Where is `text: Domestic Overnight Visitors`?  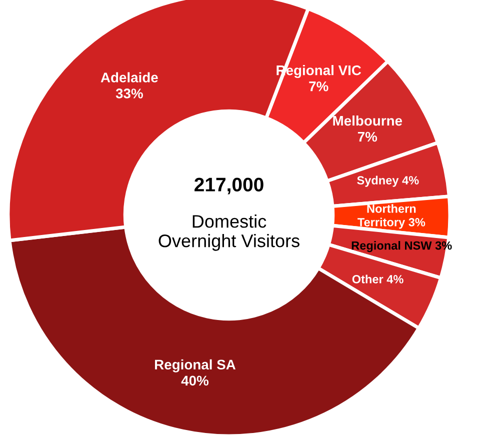 text: Domestic Overnight Visitors is located at coordinates (229, 232).